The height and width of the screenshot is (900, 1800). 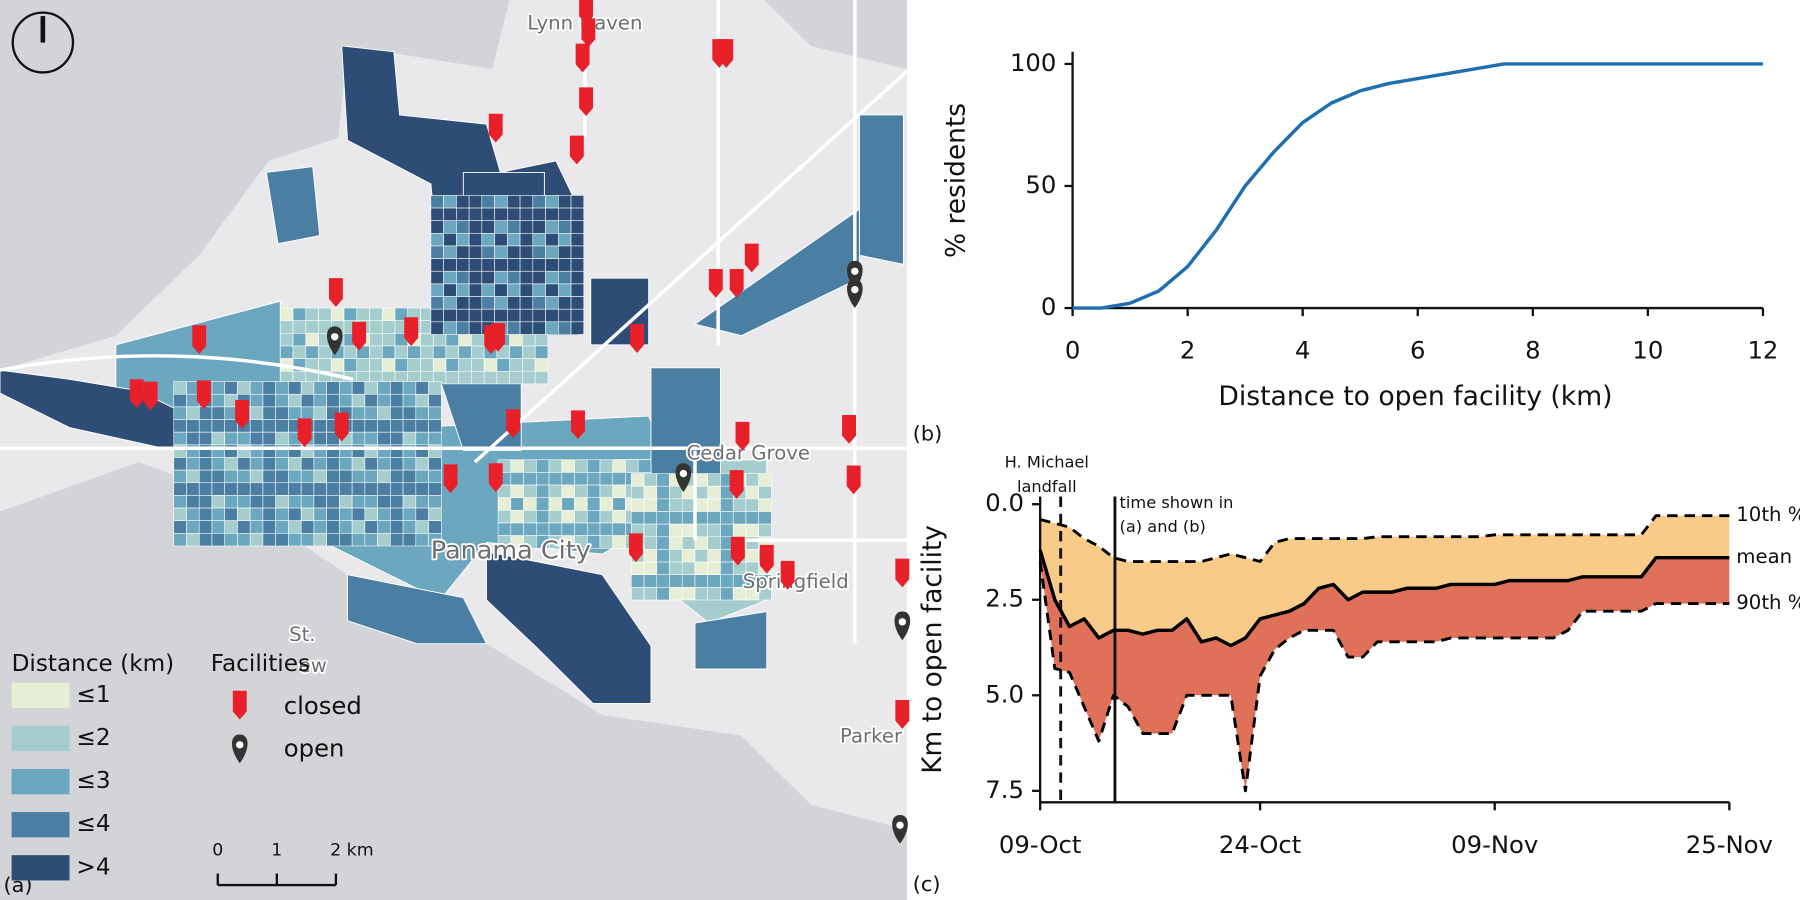 What do you see at coordinates (902, 626) in the screenshot?
I see `open-facility` at bounding box center [902, 626].